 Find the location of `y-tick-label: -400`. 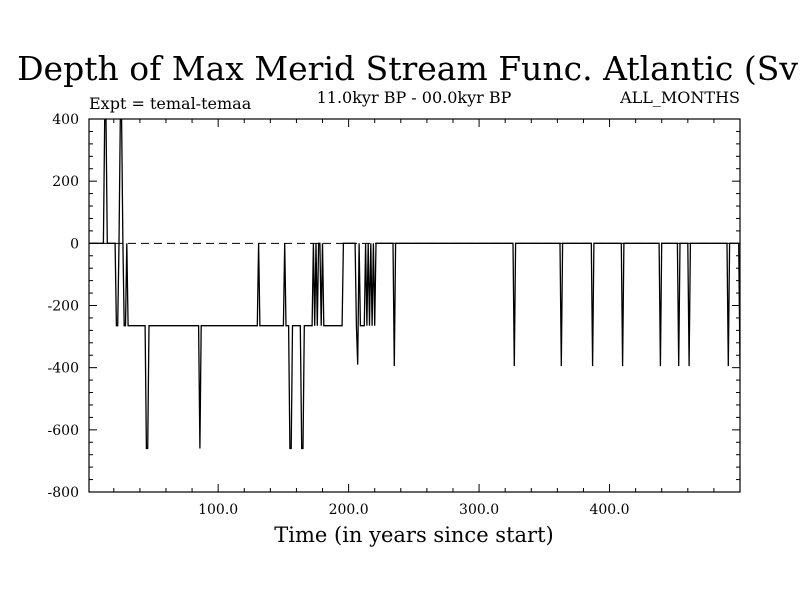

y-tick-label: -400 is located at coordinates (63, 369).